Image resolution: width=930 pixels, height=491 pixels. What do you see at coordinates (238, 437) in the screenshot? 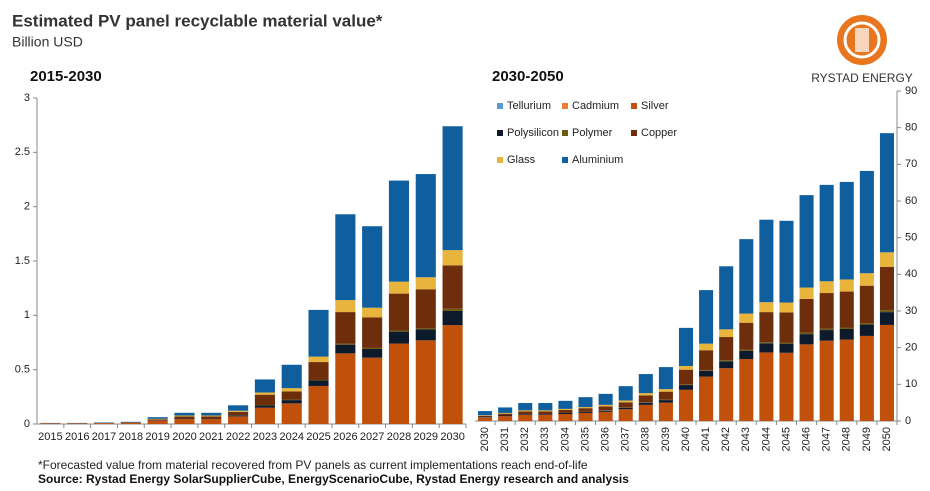
I see `x-tick-label: 2022` at bounding box center [238, 437].